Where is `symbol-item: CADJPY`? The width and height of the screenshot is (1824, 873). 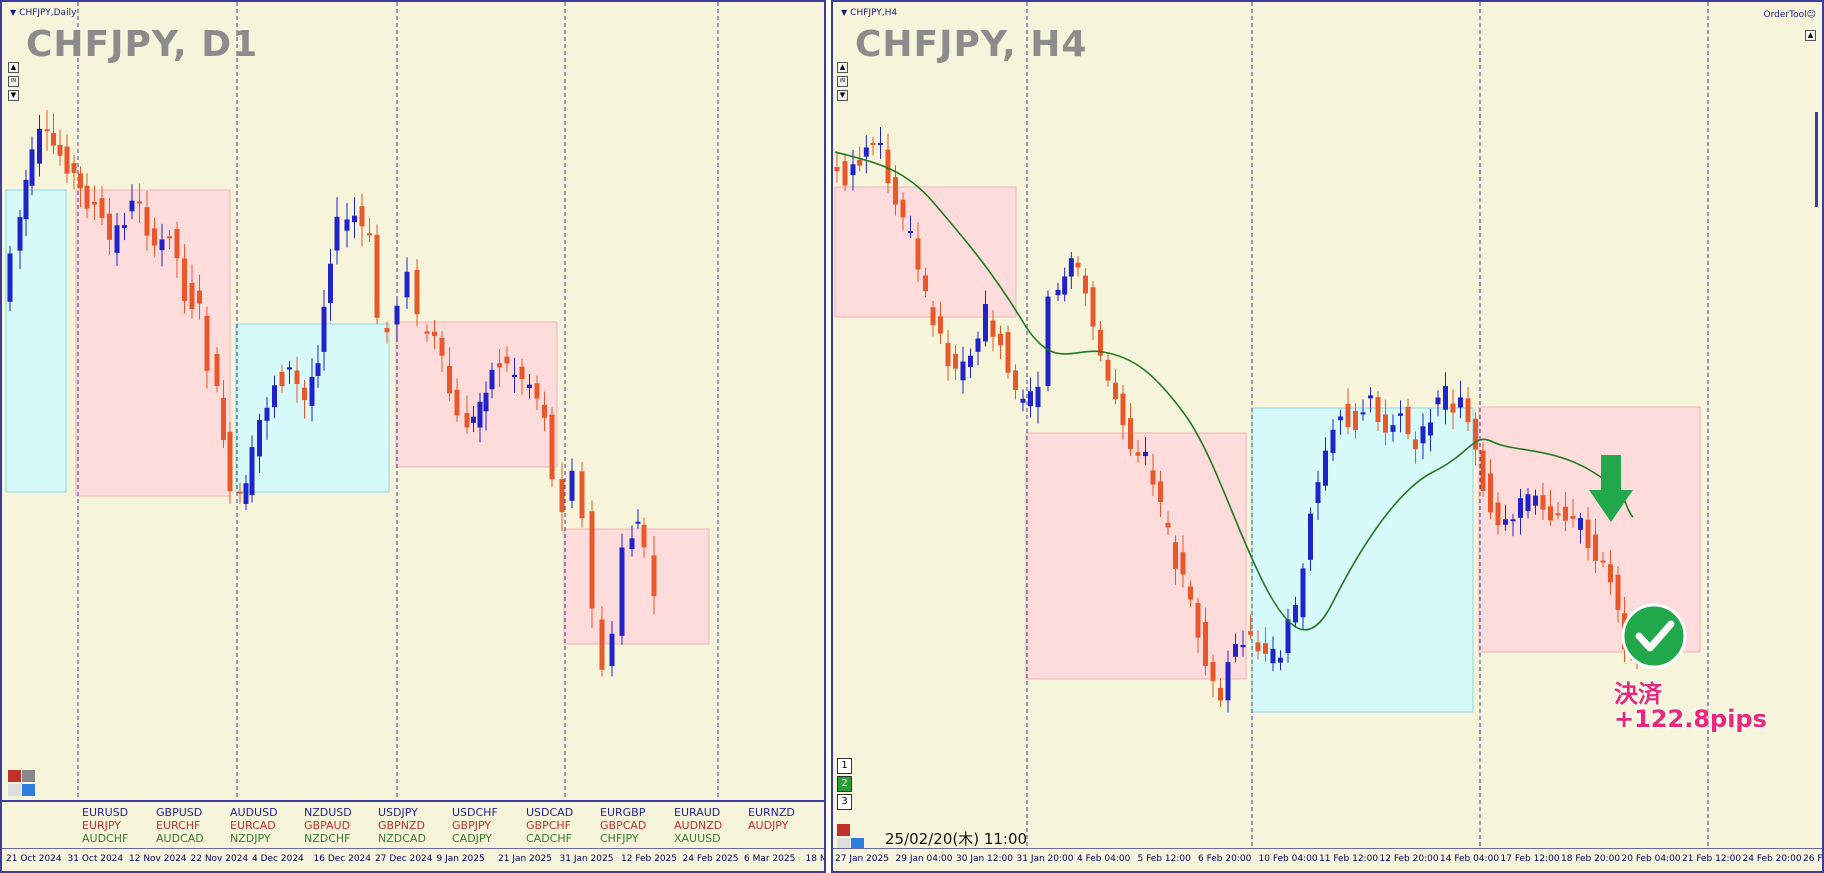 symbol-item: CADJPY is located at coordinates (472, 838).